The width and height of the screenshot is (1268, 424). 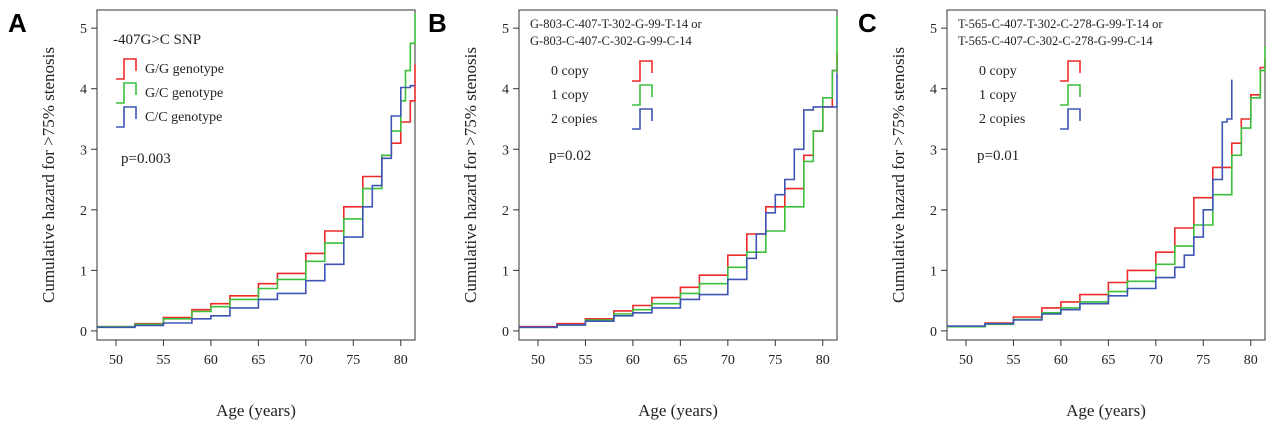 I want to click on chart-title: -407G>C SNP, so click(x=157, y=40).